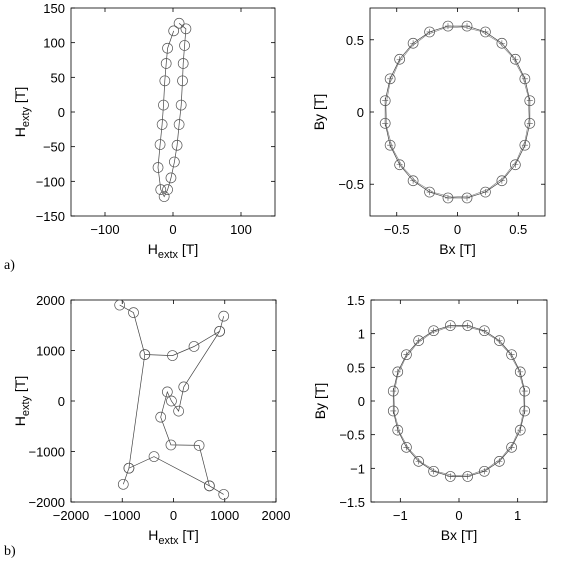 This screenshot has height=565, width=565. What do you see at coordinates (518, 229) in the screenshot?
I see `x-tick-label: 0.5` at bounding box center [518, 229].